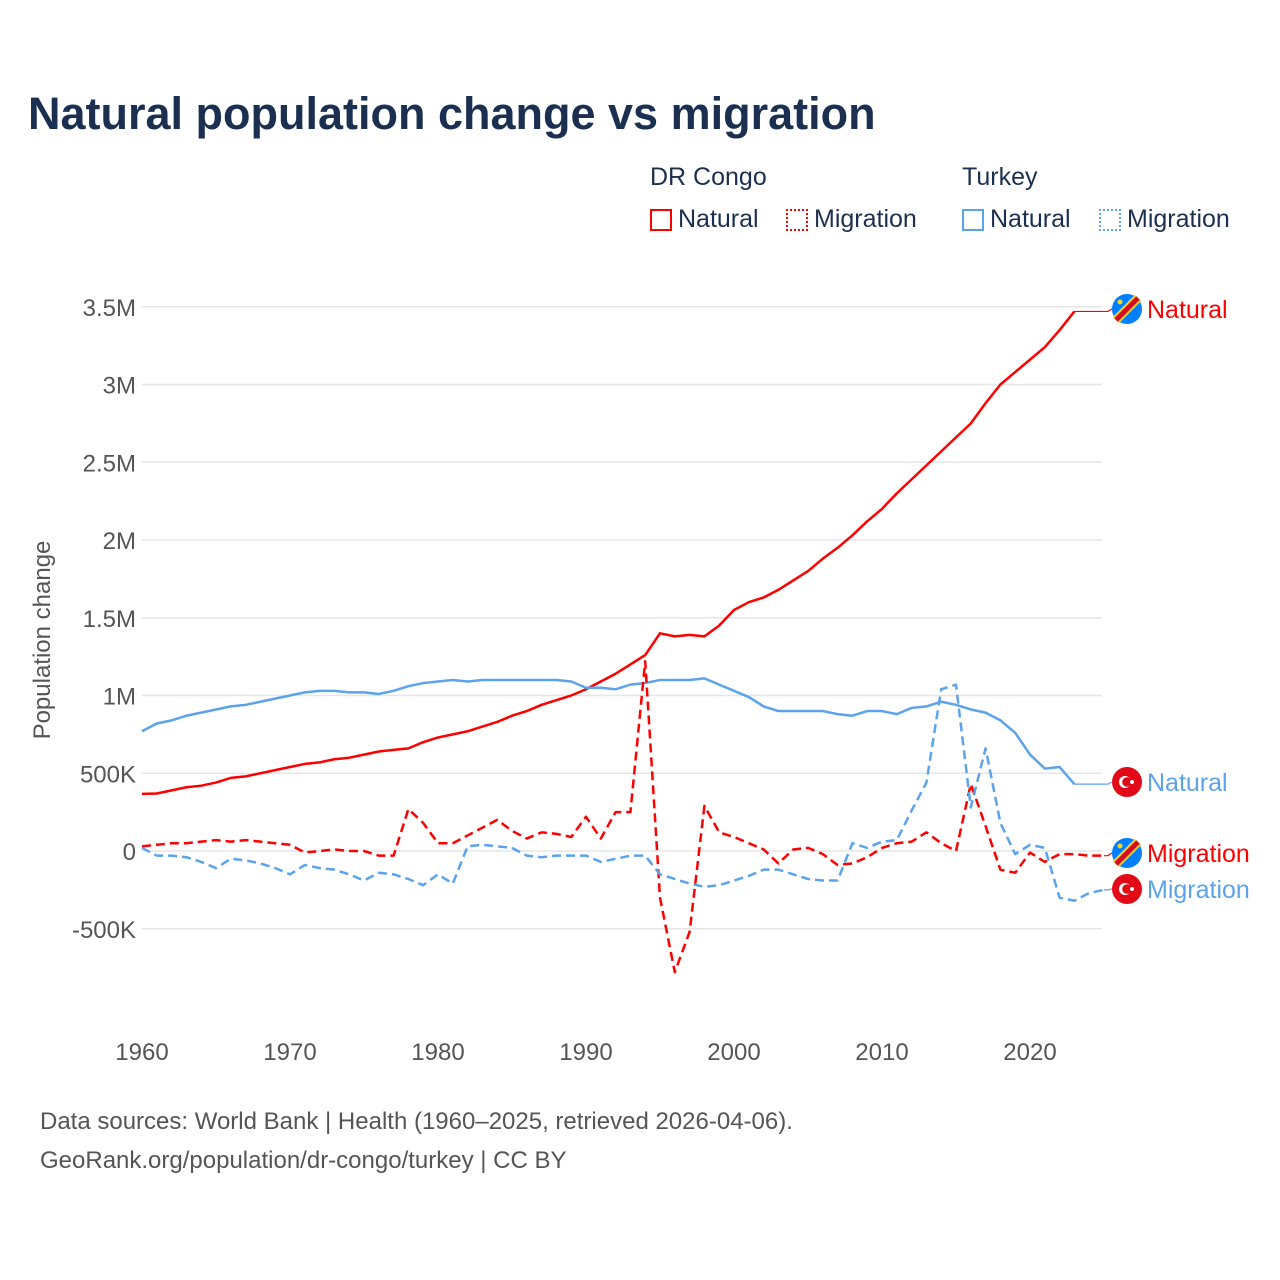  I want to click on legend-item-turkey-migration: Migration, so click(1164, 219).